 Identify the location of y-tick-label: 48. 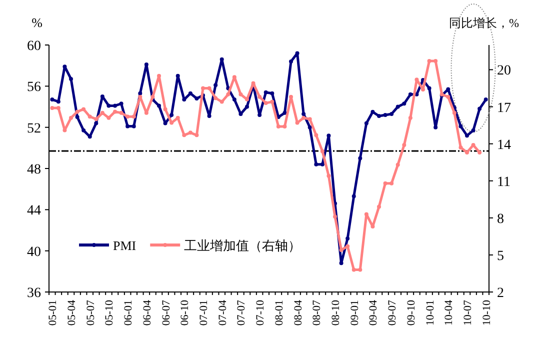
(34, 170).